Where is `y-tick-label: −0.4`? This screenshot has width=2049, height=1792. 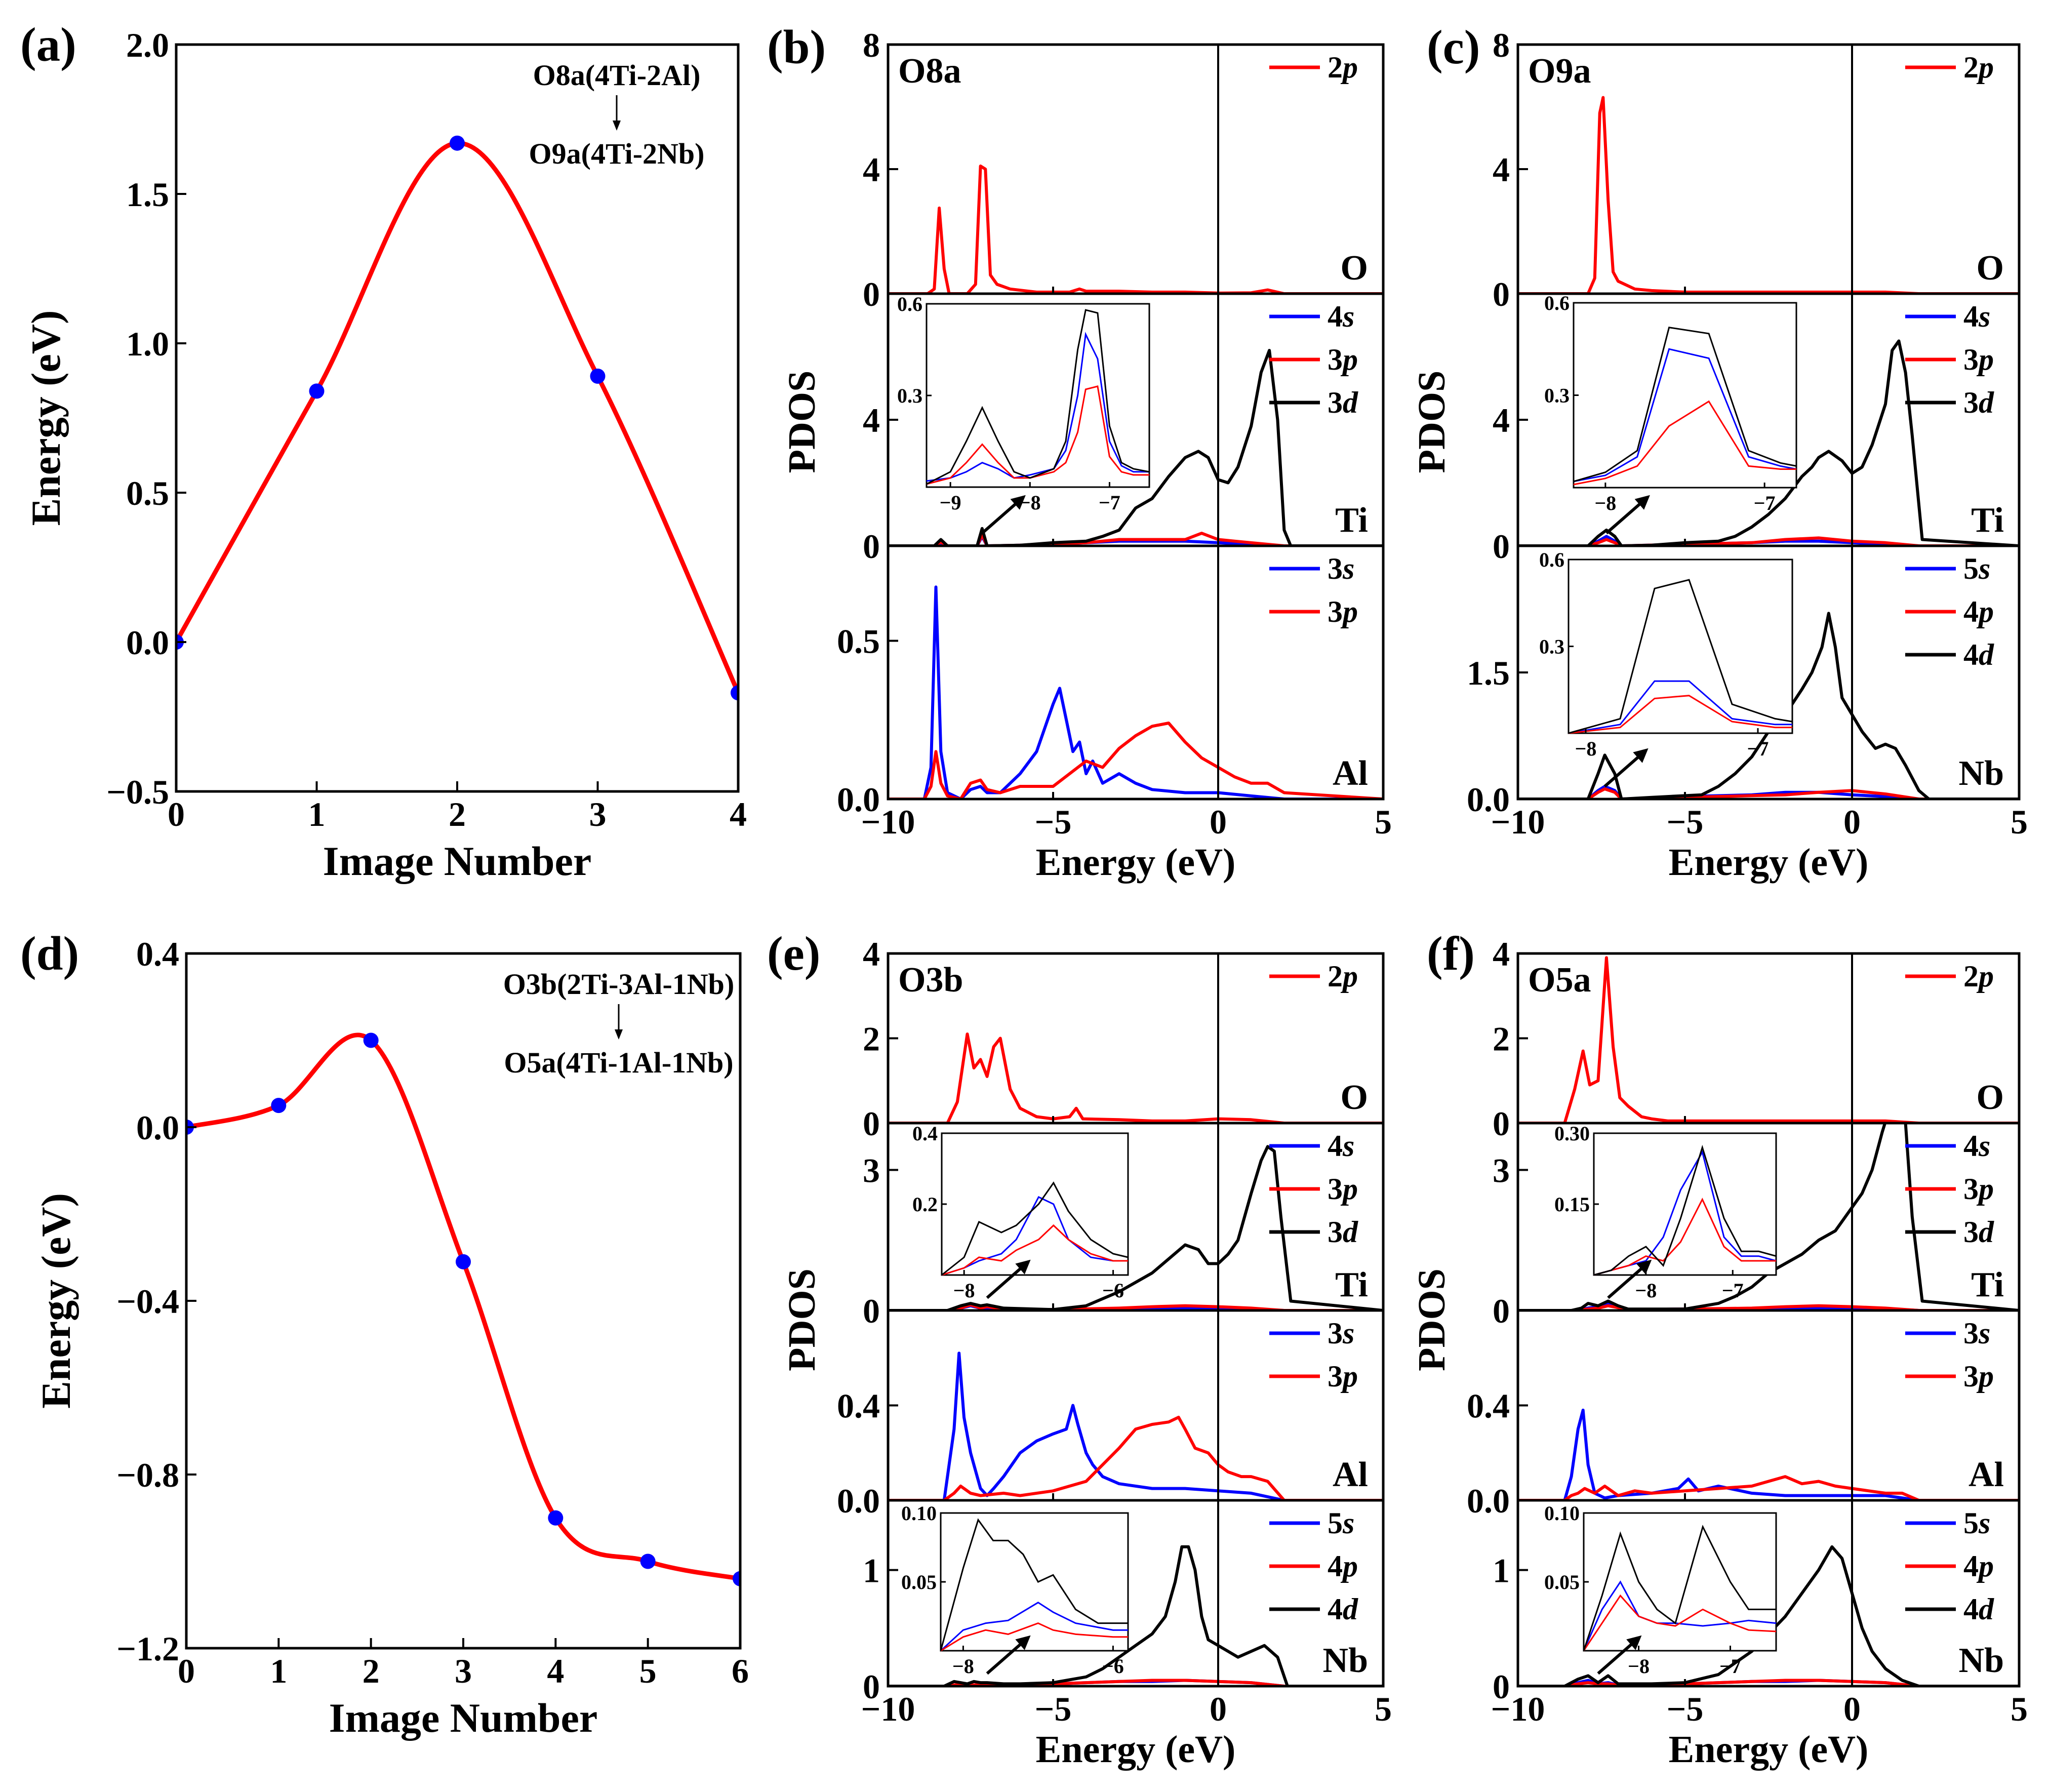 y-tick-label: −0.4 is located at coordinates (148, 1301).